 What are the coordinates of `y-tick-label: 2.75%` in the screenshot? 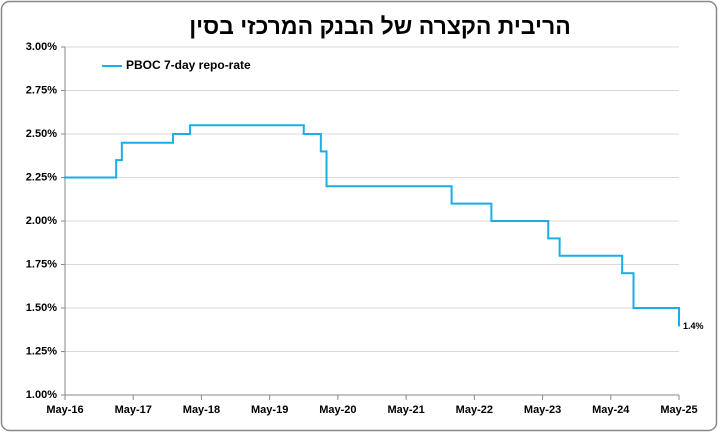 It's located at (41, 90).